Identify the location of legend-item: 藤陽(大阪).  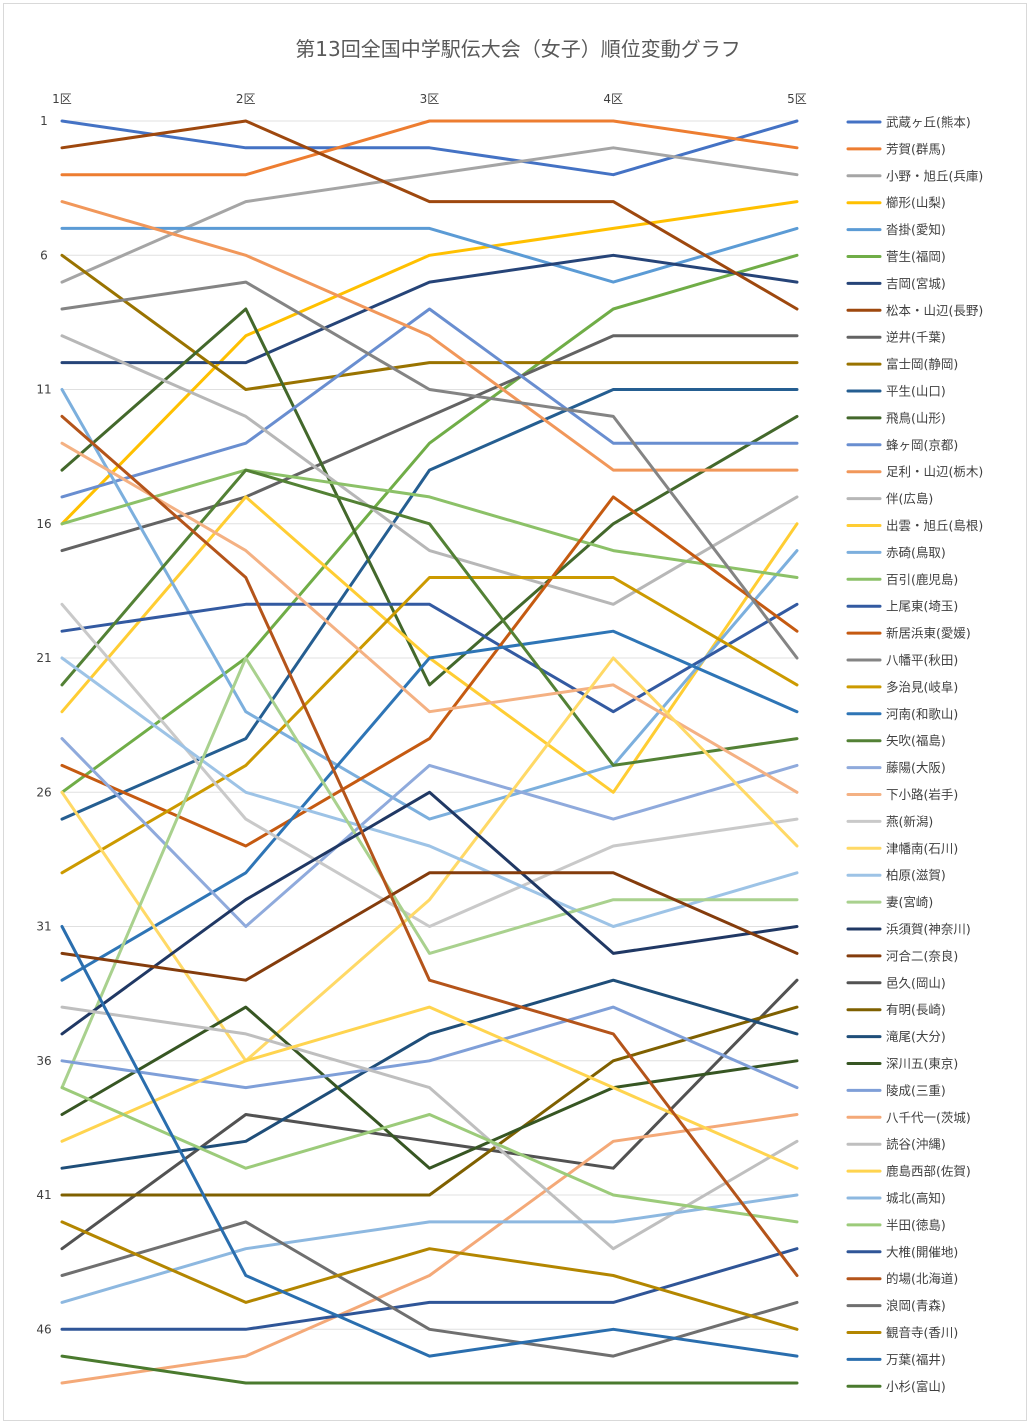
(896, 767).